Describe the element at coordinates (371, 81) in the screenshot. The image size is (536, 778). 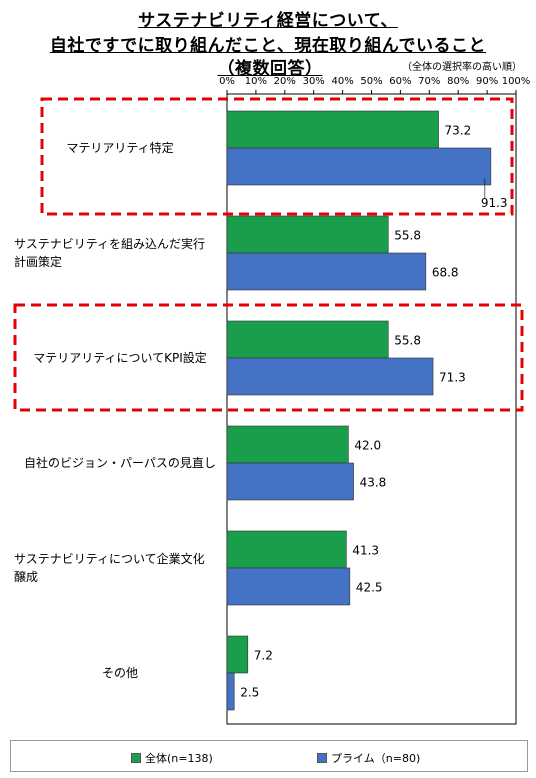
I see `x-tick-label: 50%` at that location.